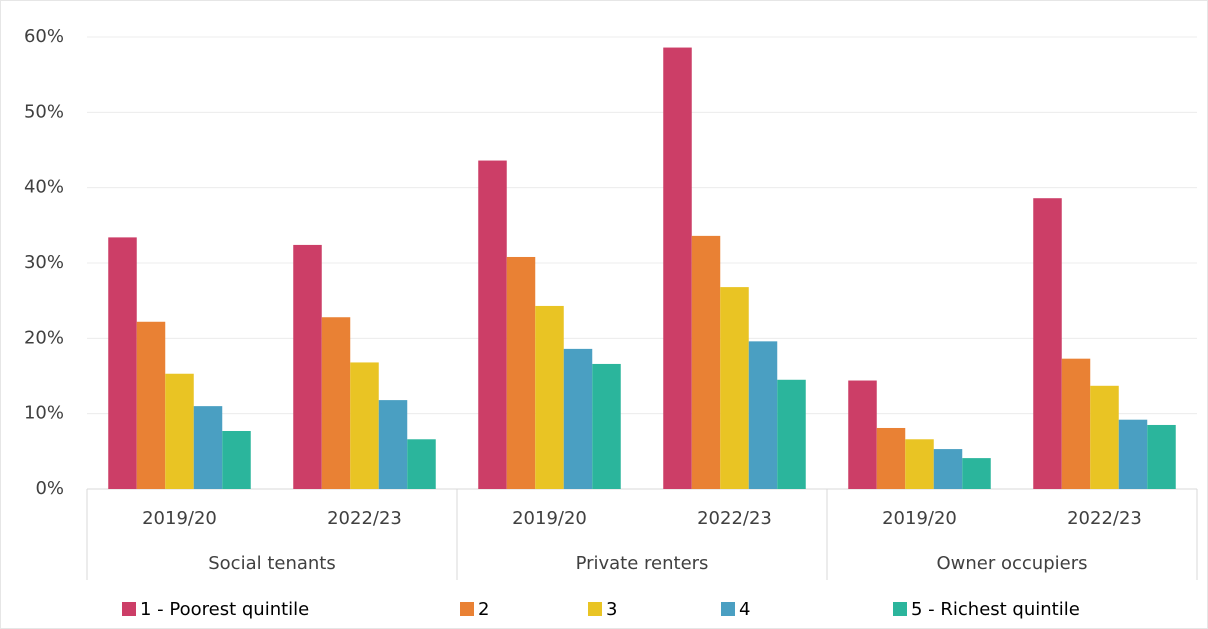 The height and width of the screenshot is (629, 1208). Describe the element at coordinates (44, 337) in the screenshot. I see `y-tick-label: 20%` at that location.